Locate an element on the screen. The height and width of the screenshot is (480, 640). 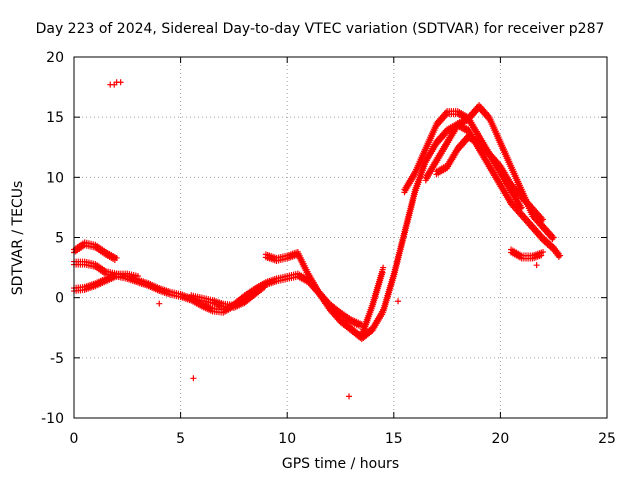
x-tick-label: 0 is located at coordinates (74, 439).